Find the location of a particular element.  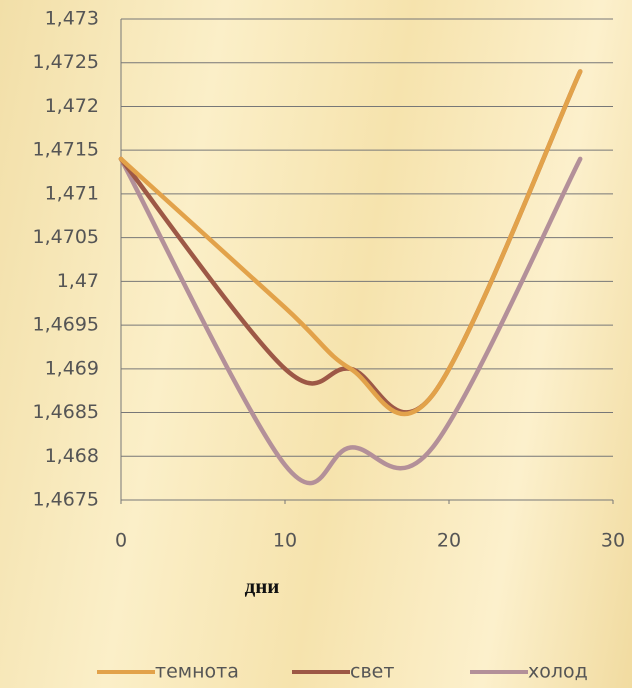

y-tick-label: 1,468 is located at coordinates (72, 456).